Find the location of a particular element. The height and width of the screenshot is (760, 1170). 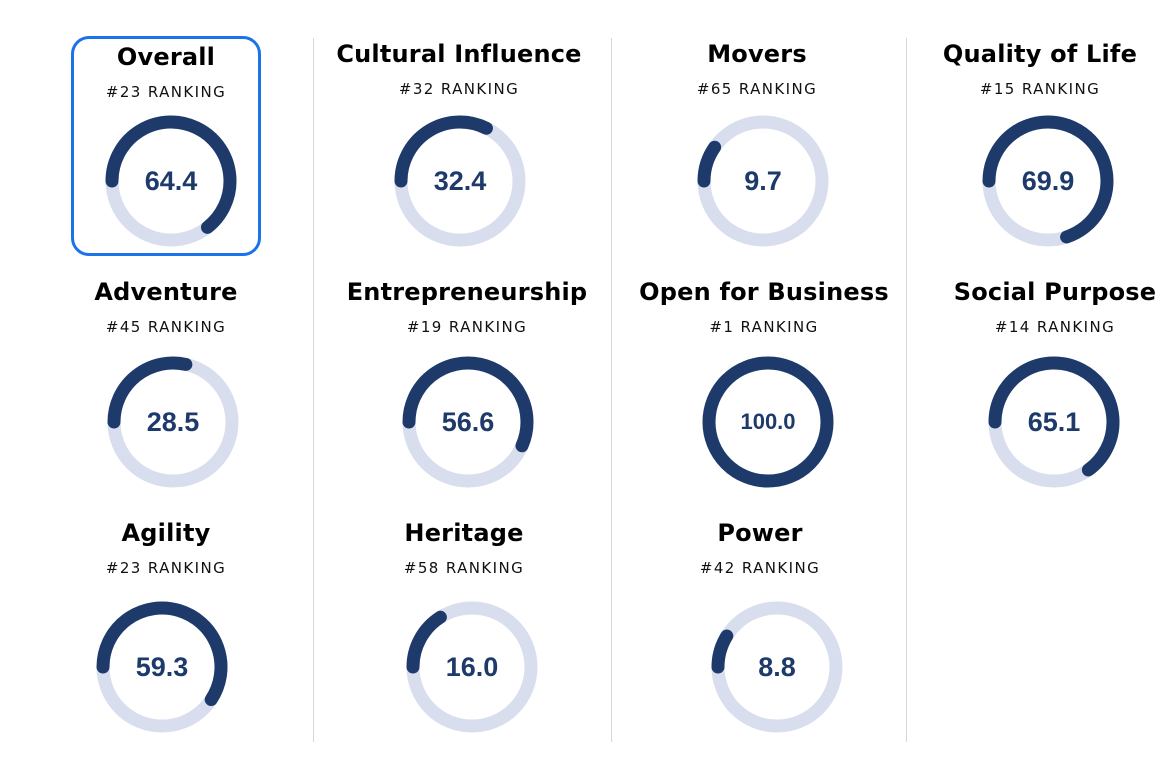

score-value: 65.1 is located at coordinates (1054, 421).